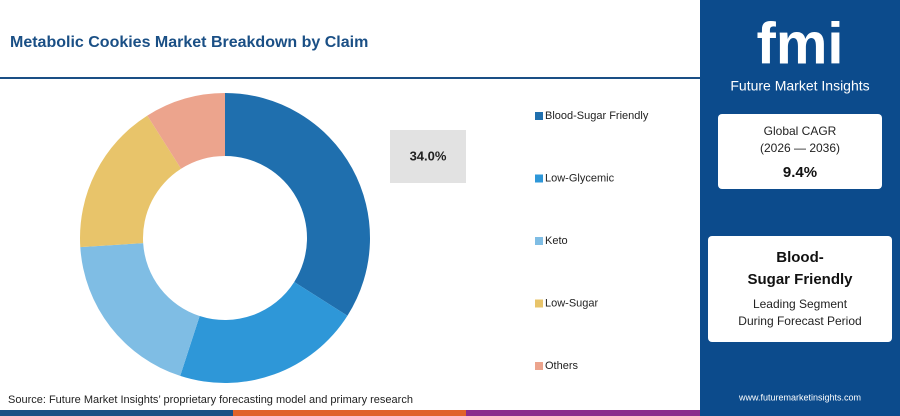  I want to click on legend-label: Low-Sugar, so click(572, 303).